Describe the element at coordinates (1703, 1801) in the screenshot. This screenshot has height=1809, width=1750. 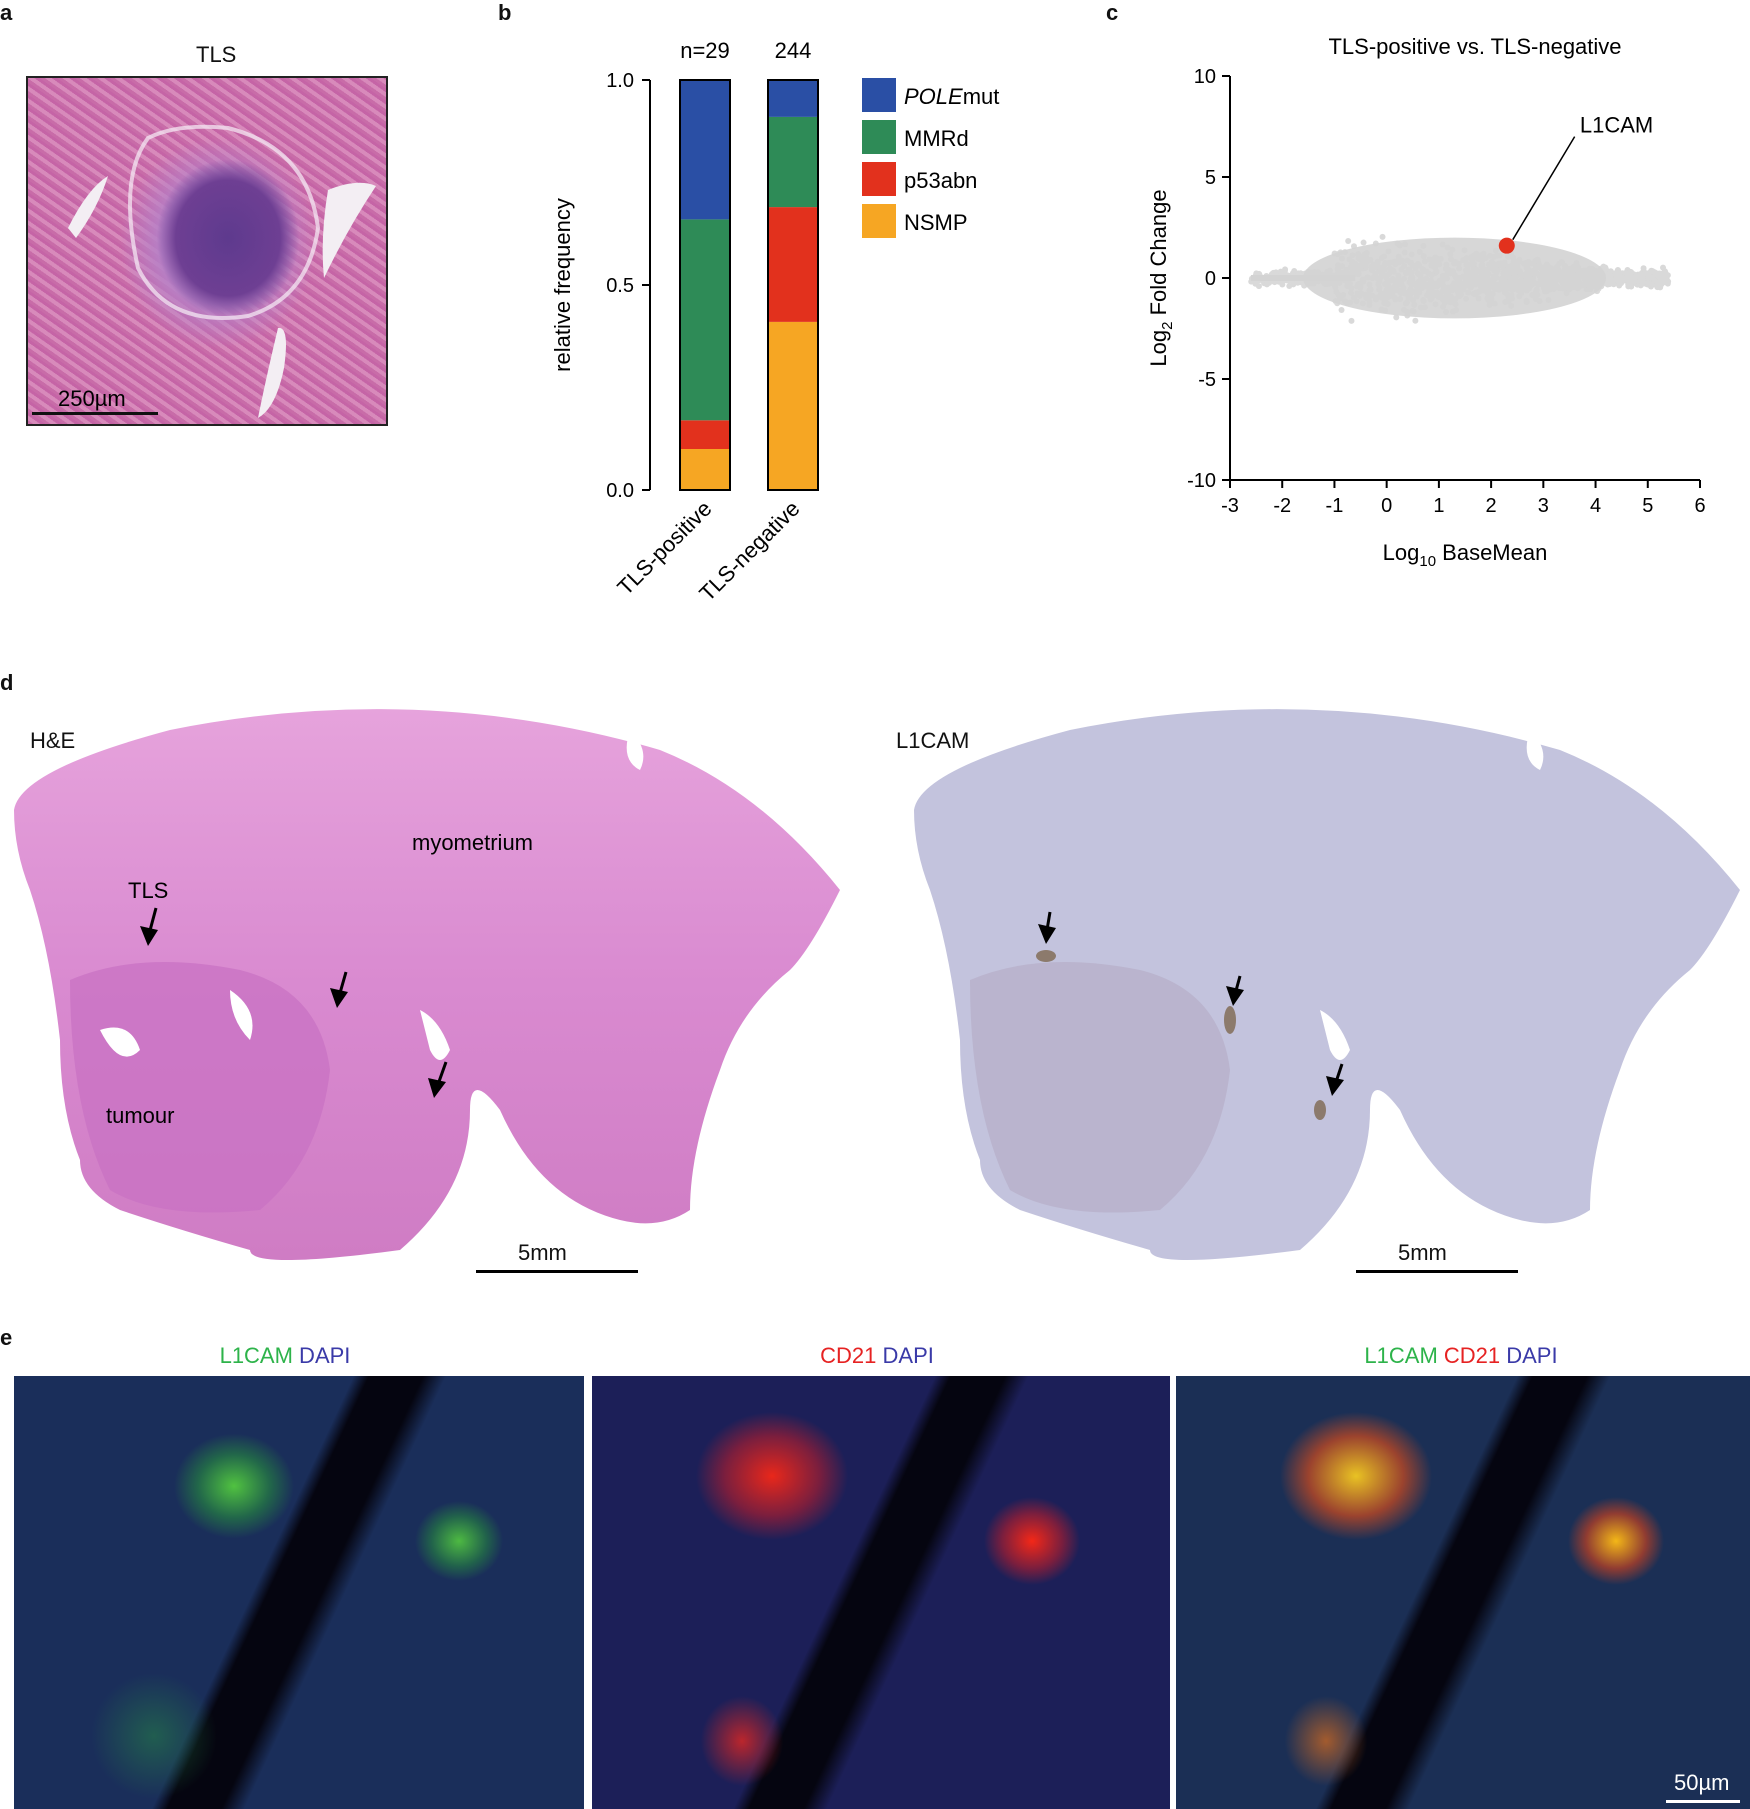
I see `scale-bar-e` at that location.